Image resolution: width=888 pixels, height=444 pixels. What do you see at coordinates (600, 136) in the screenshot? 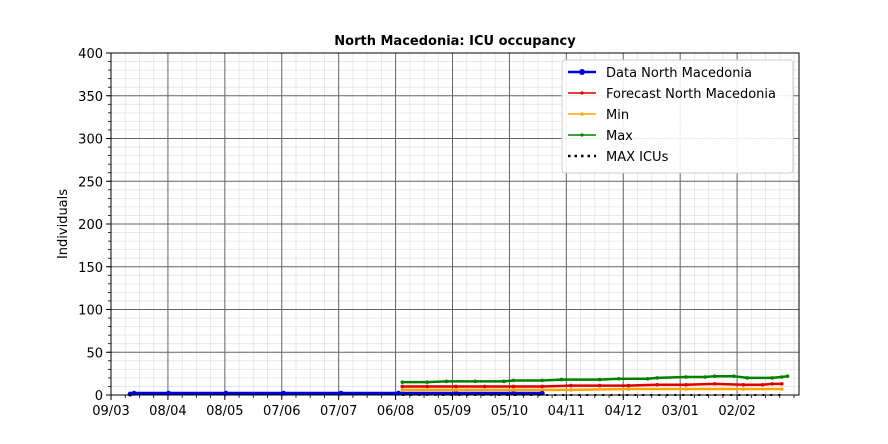
I see `legend-item: Max` at bounding box center [600, 136].